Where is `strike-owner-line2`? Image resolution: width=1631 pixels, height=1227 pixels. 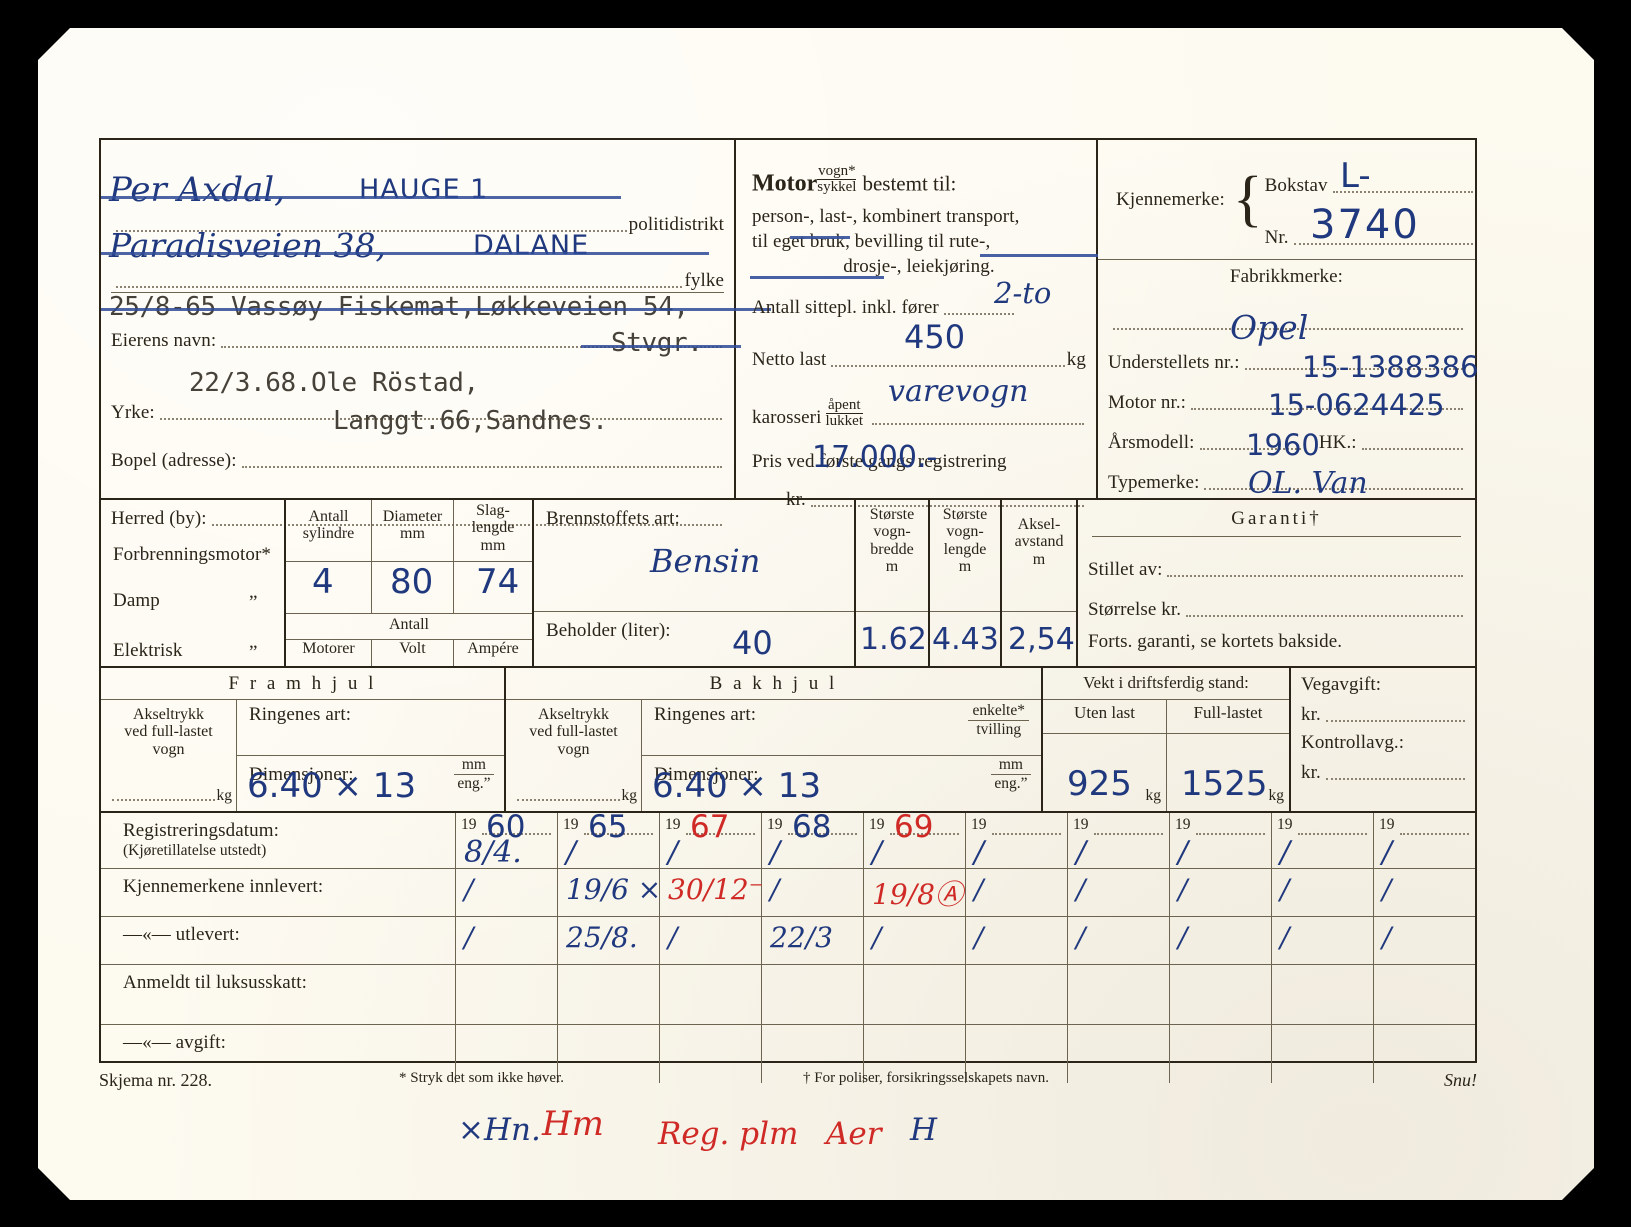 strike-owner-line2 is located at coordinates (405, 253).